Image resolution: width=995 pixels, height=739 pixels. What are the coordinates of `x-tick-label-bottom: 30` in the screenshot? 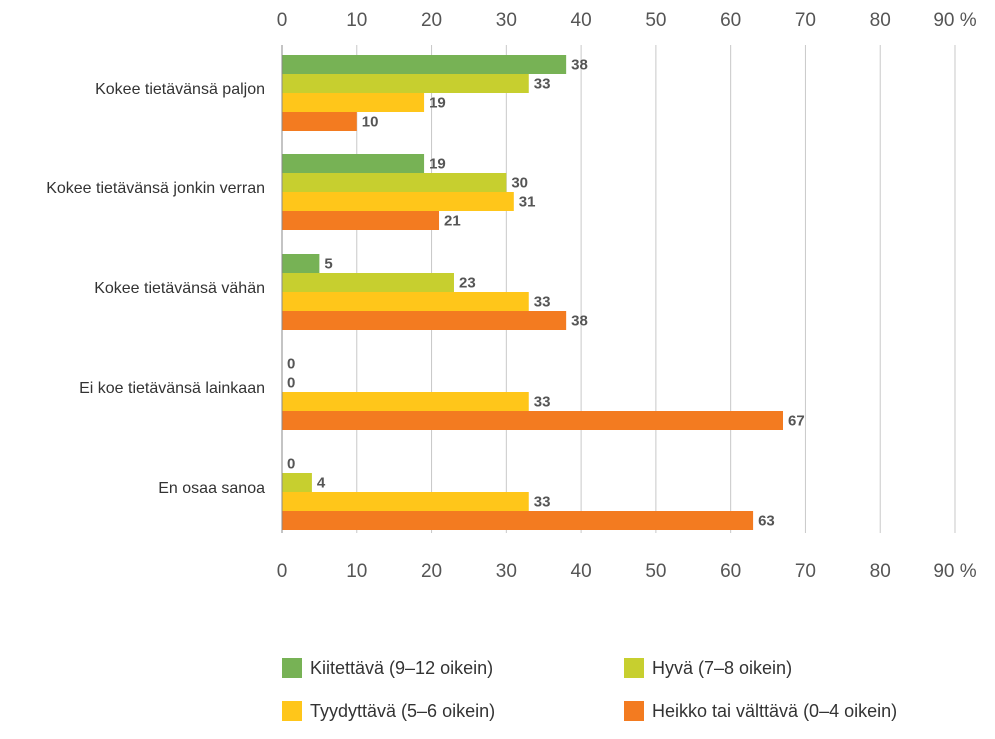 It's located at (506, 571).